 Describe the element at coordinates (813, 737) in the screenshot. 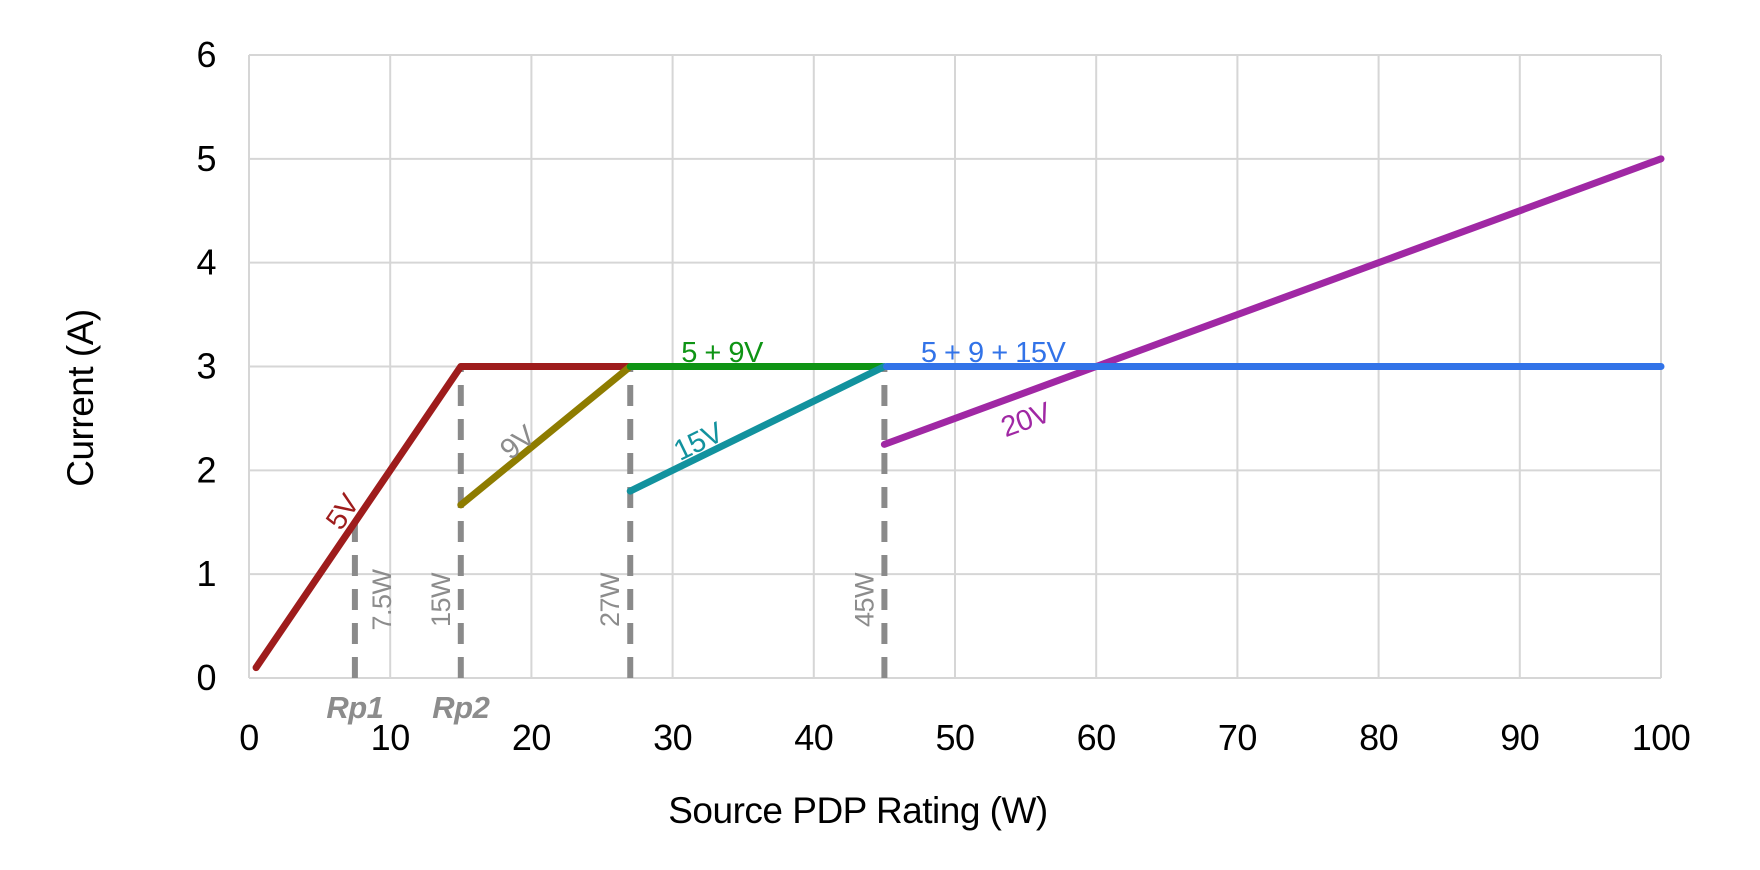

I see `x-tick-label-40: 40` at that location.